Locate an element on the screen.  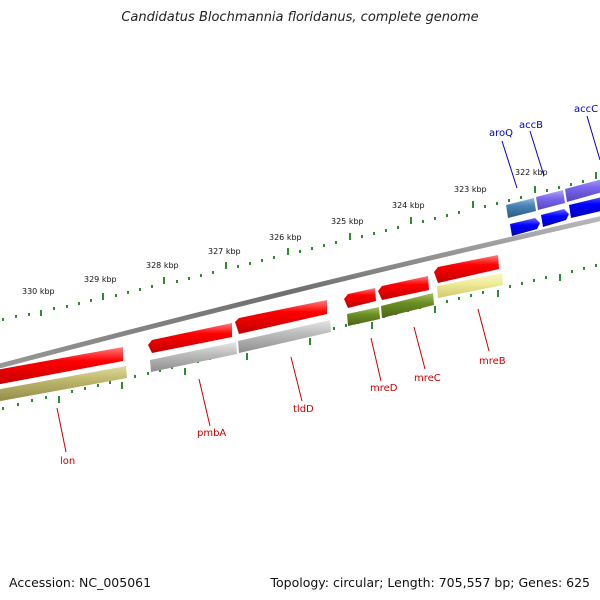
top-cog-track is located at coordinates (553, 197).